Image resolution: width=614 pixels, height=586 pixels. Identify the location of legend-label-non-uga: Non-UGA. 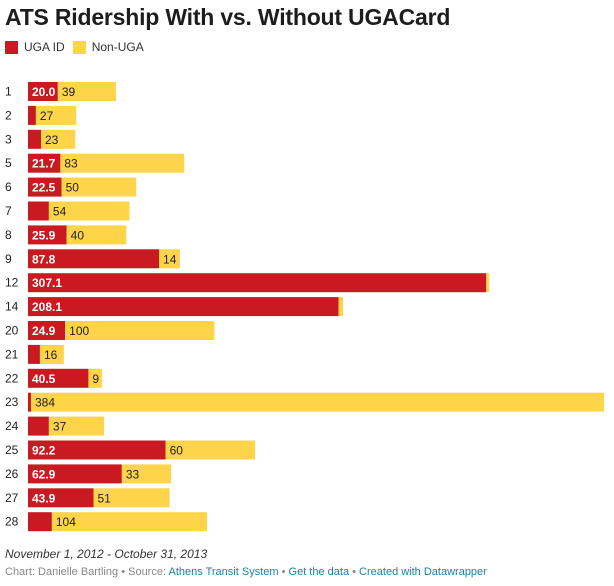
(117, 47).